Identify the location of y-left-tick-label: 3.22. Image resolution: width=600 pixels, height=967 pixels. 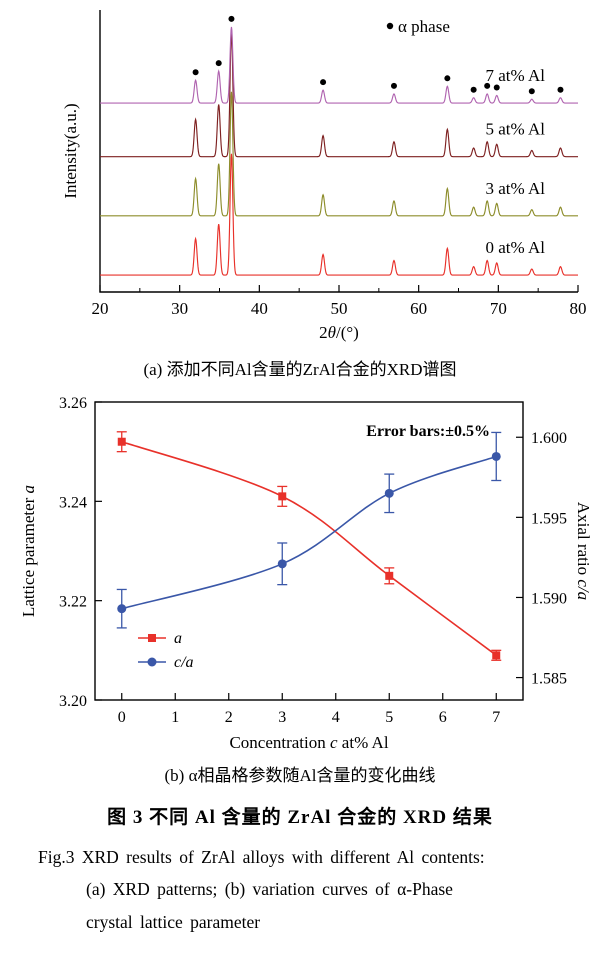
(73, 602).